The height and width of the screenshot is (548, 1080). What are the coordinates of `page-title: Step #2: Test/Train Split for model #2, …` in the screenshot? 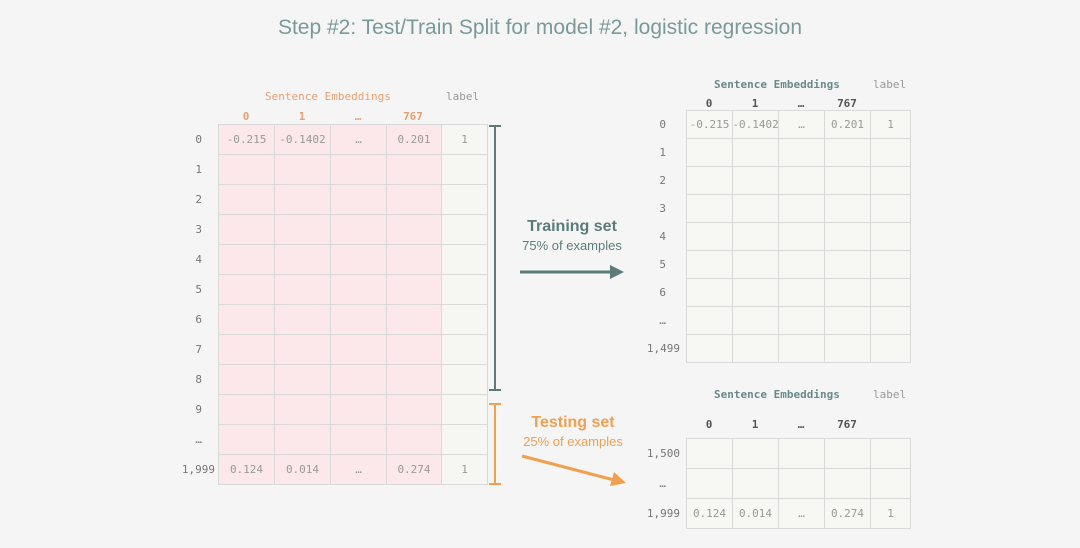 It's located at (540, 27).